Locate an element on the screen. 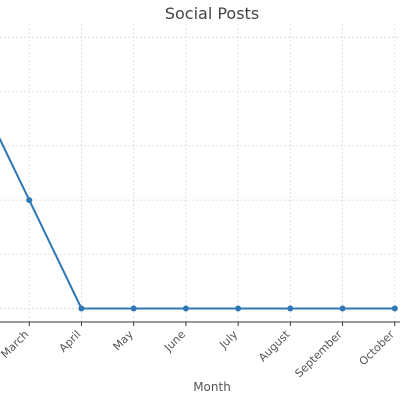  x-tick-label: May is located at coordinates (124, 341).